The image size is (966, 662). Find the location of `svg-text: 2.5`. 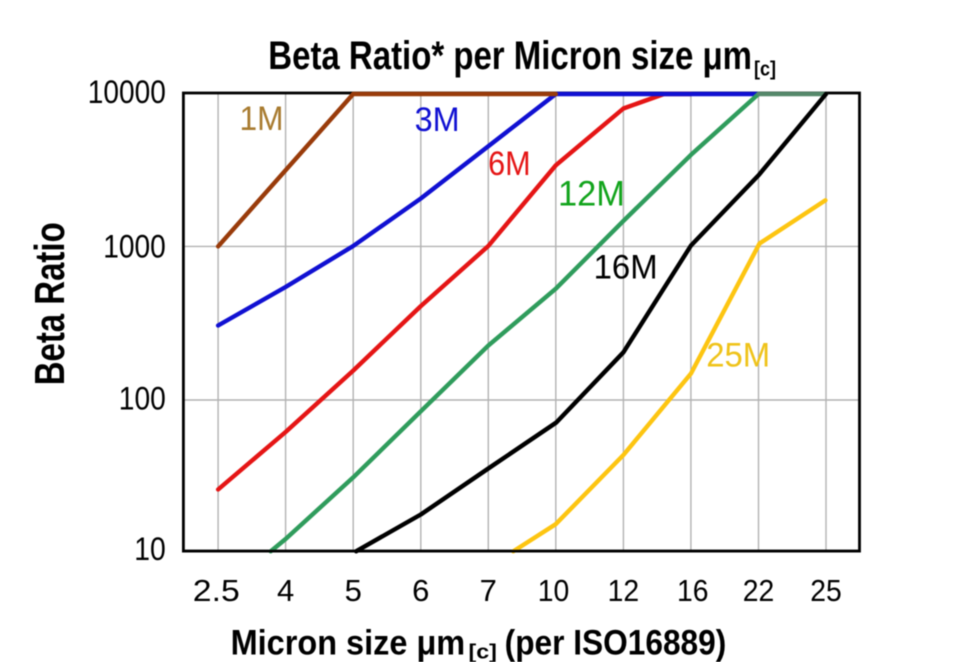

svg-text: 2.5 is located at coordinates (216, 590).